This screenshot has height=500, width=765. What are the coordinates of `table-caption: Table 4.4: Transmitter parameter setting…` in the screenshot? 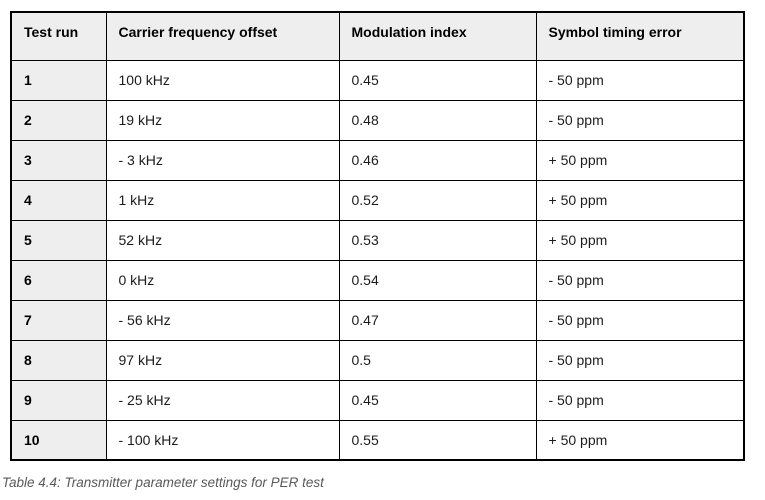 It's located at (163, 482).